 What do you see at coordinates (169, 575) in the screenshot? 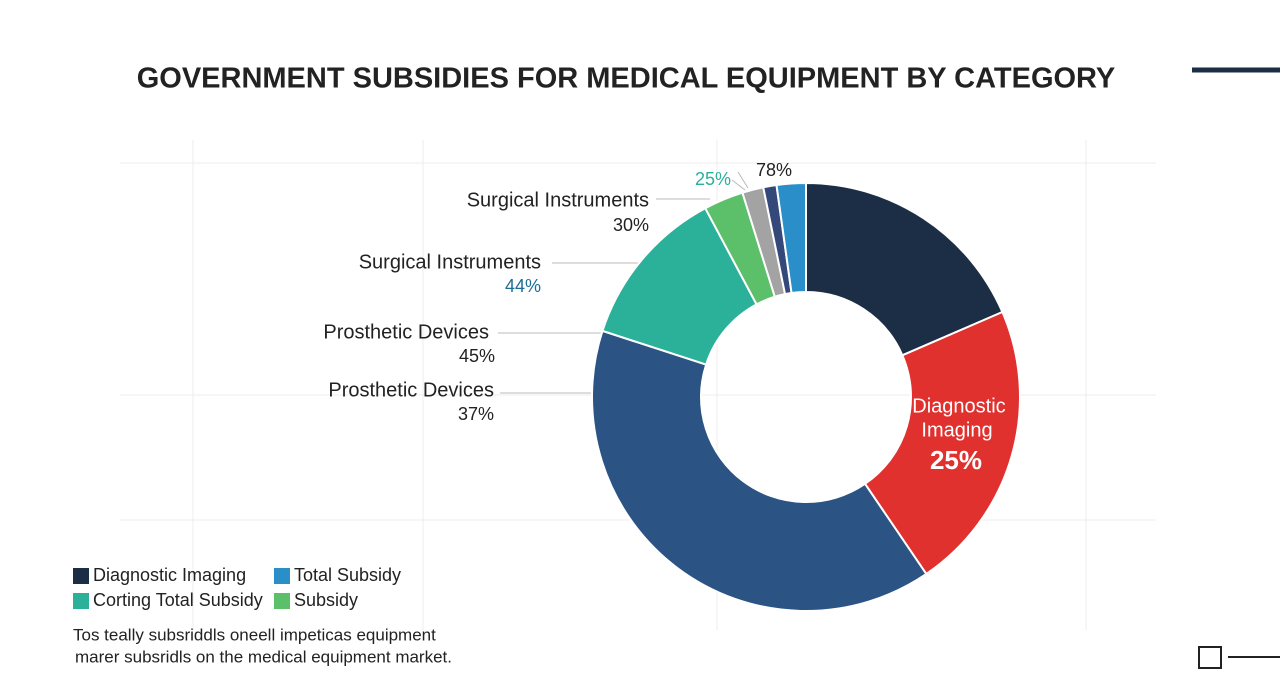
I see `legend-label: Diagnostic Imaging` at bounding box center [169, 575].